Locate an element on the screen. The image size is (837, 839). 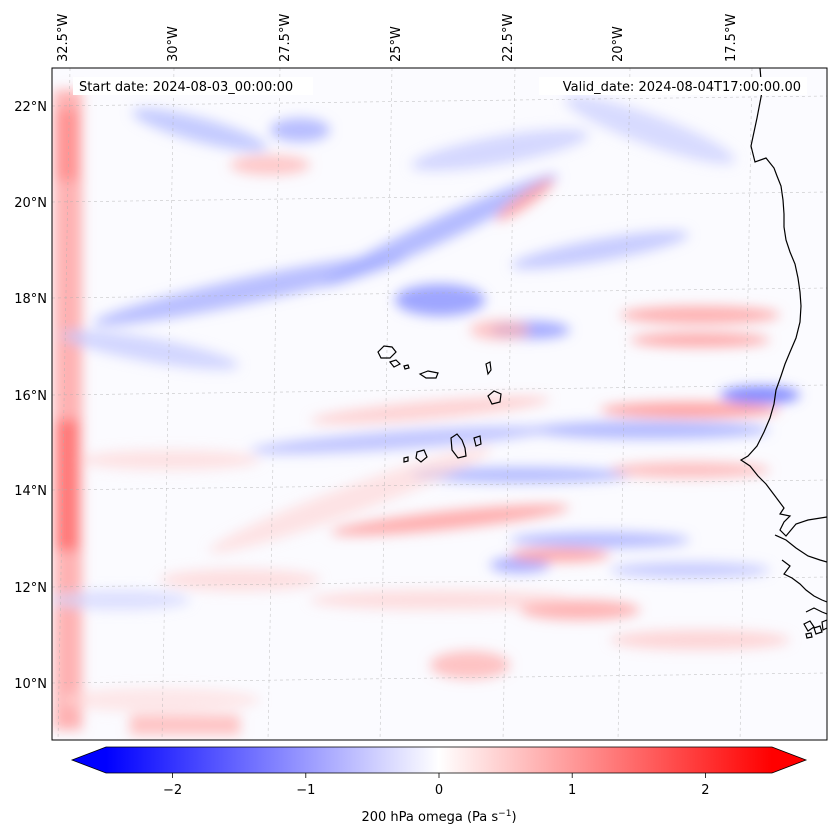
valid-date-label: Valid_date: 2024-08-04T17:00:00.00 is located at coordinates (682, 87).